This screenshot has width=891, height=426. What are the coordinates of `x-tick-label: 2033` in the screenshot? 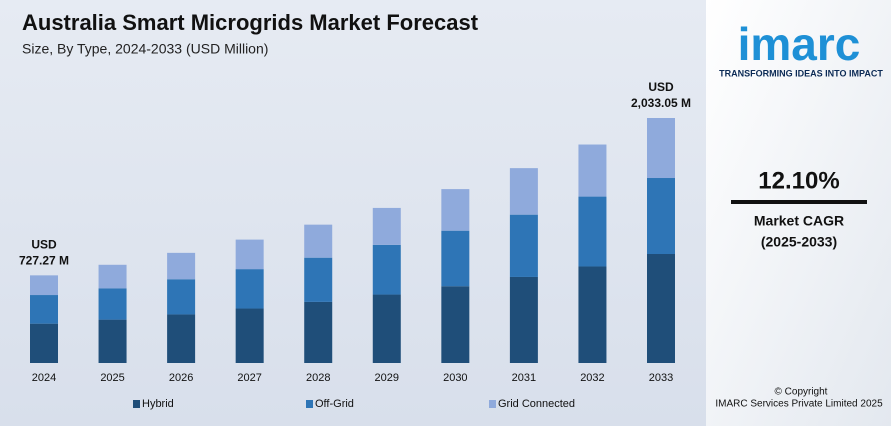 It's located at (661, 378).